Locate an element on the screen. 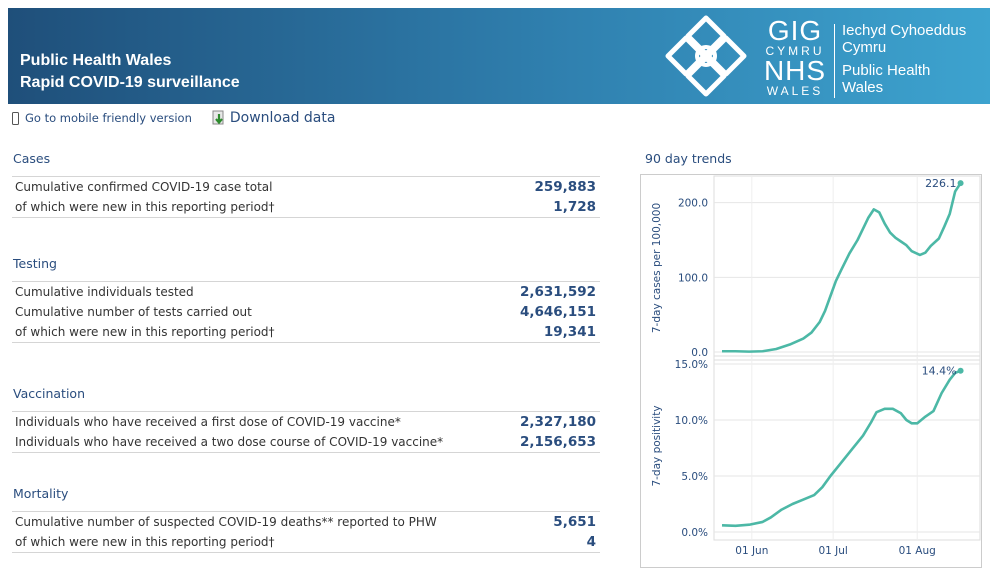  logo-line-2: Cymru is located at coordinates (864, 47).